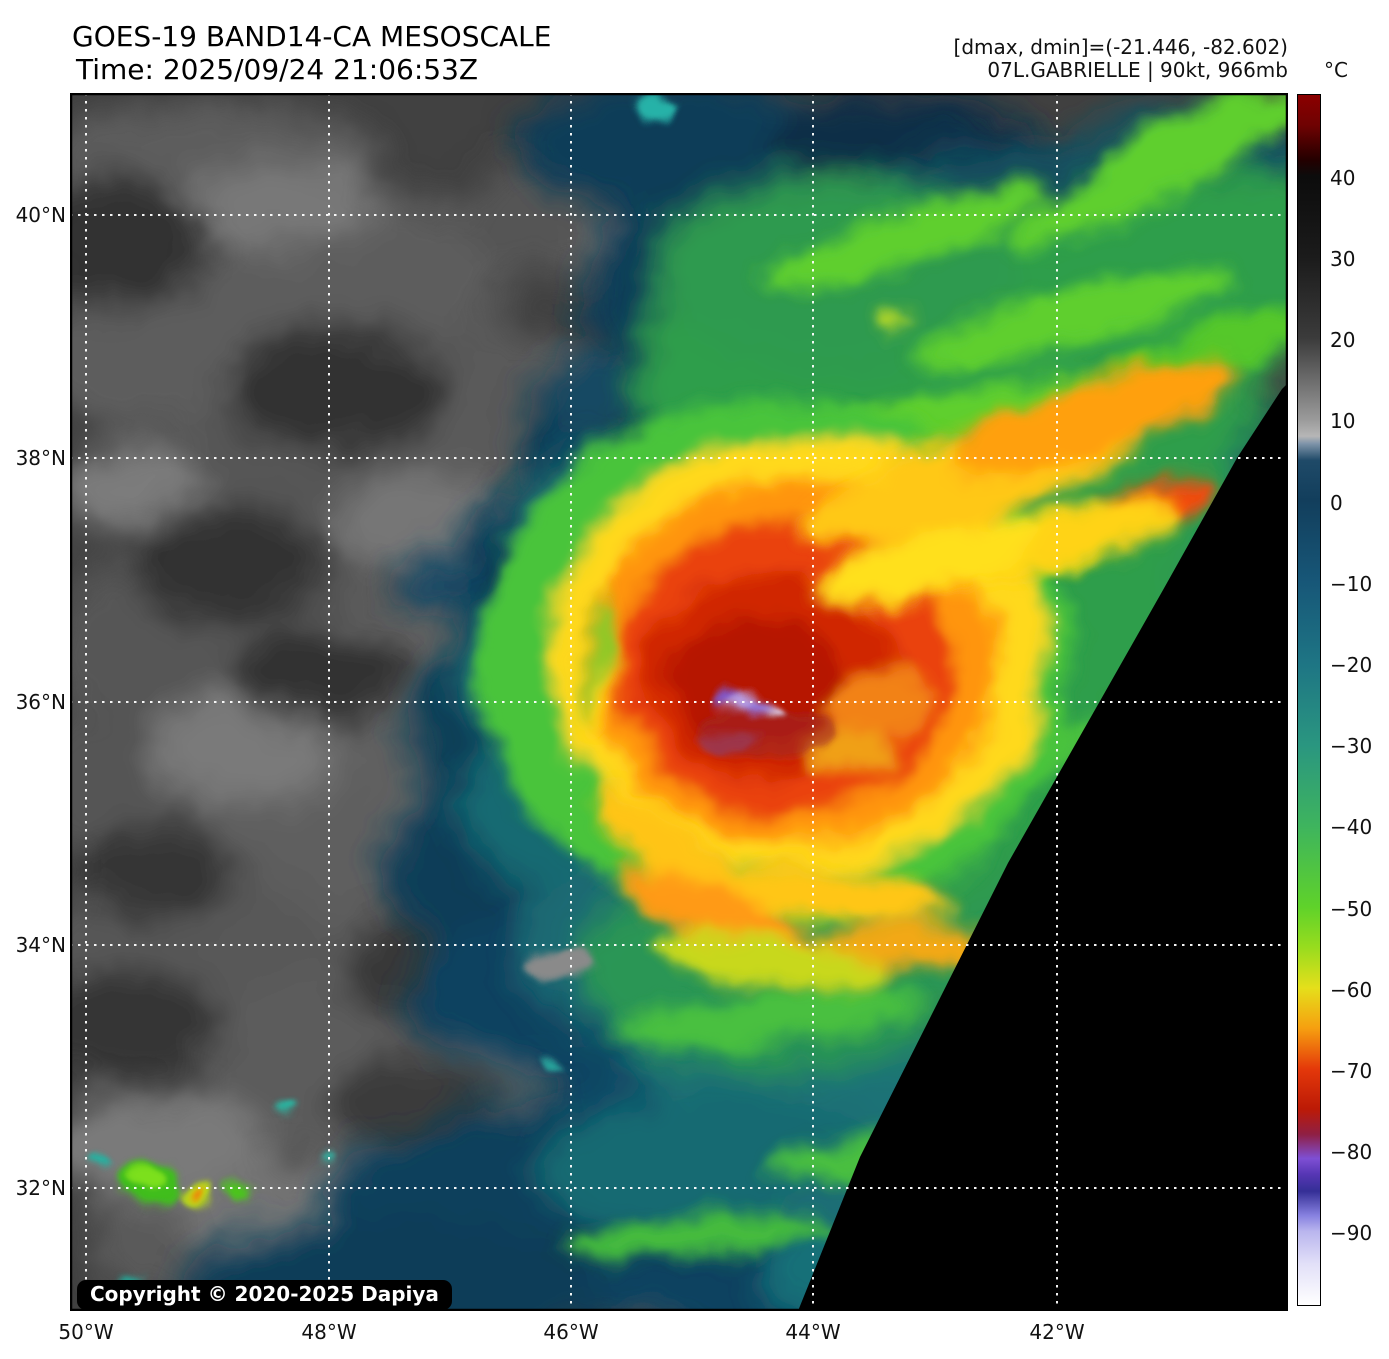 The image size is (1389, 1359). Describe the element at coordinates (312, 36) in the screenshot. I see `page-title: GOES-19 BAND14-CA MESOSCALE` at that location.